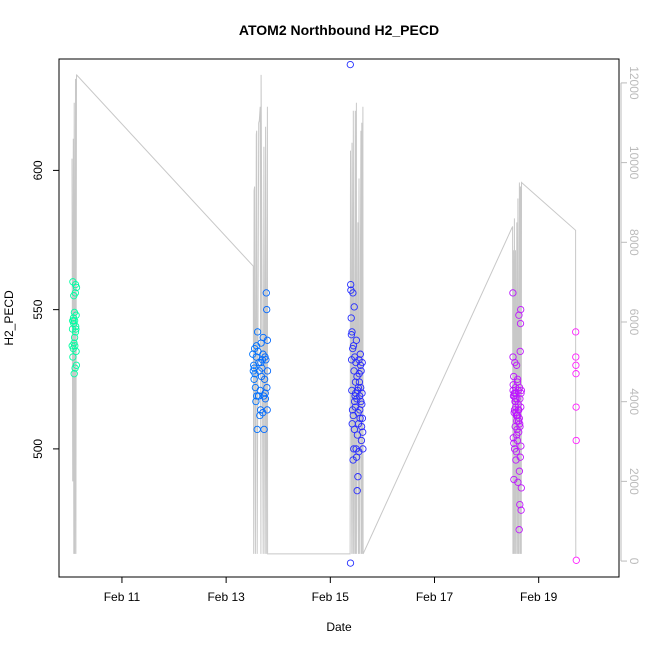  I want to click on secondary-y-tick-label: 2000, so click(634, 481).